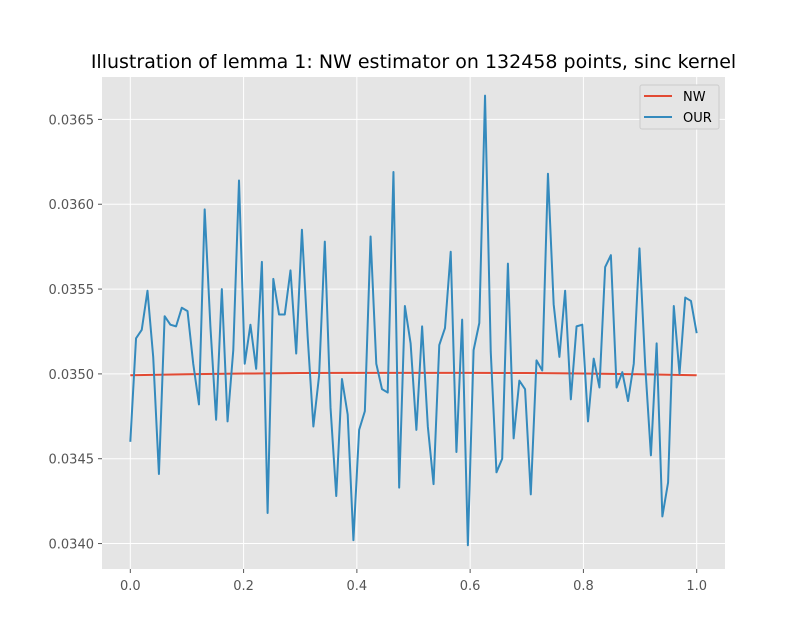 The width and height of the screenshot is (807, 641). I want to click on y-tick-label: 0.0340, so click(72, 545).